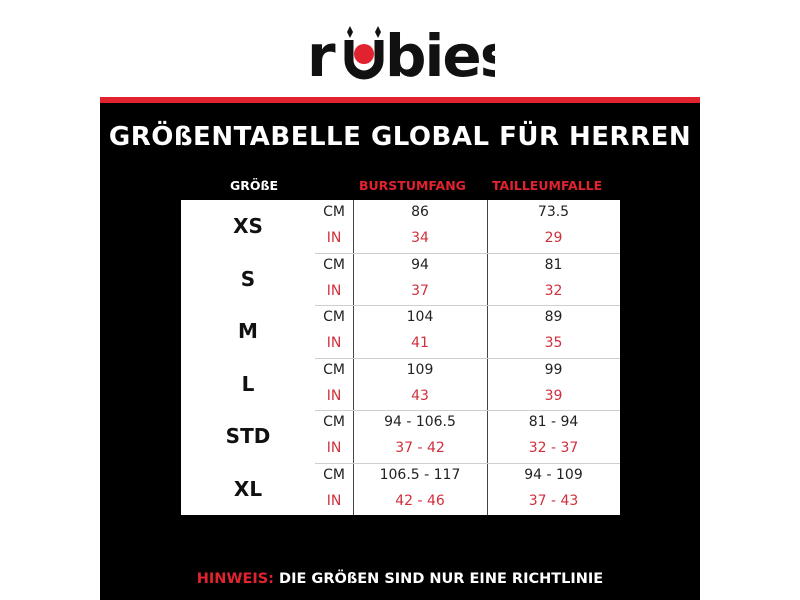 This screenshot has height=600, width=800. What do you see at coordinates (420, 212) in the screenshot?
I see `burst-cm: 86` at bounding box center [420, 212].